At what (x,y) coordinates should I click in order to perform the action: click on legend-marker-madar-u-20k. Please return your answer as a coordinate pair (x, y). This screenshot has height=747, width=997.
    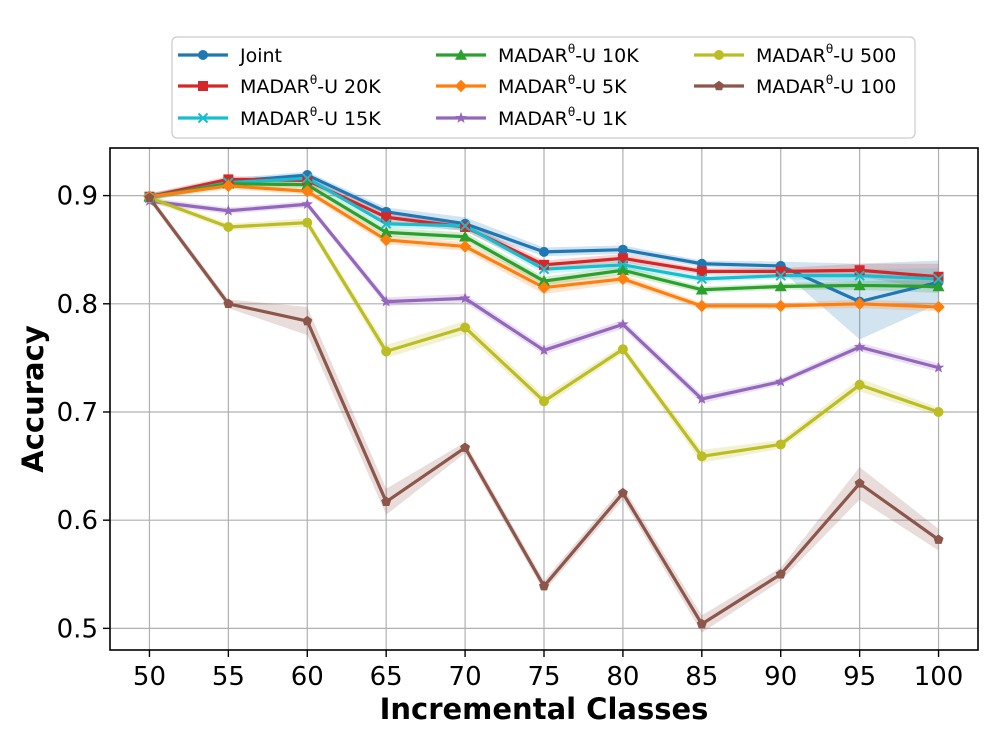
    Looking at the image, I should click on (203, 86).